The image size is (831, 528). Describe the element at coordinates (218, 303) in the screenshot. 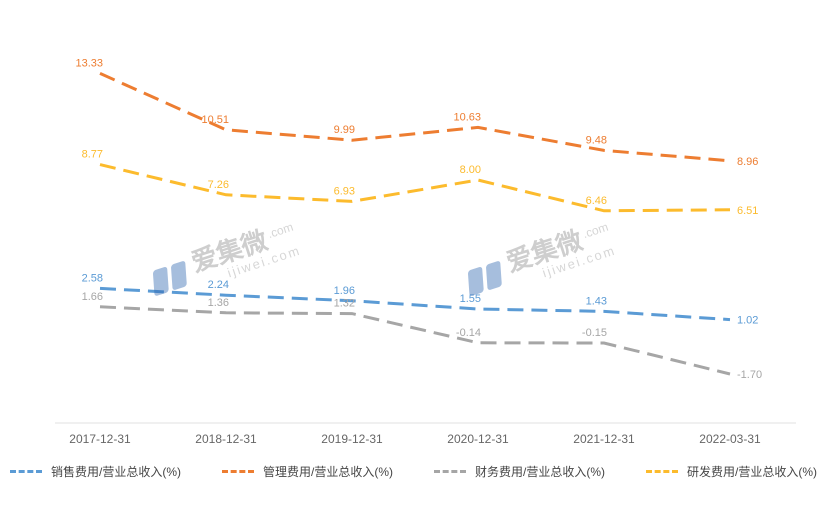

I see `point-label: 1.36` at that location.